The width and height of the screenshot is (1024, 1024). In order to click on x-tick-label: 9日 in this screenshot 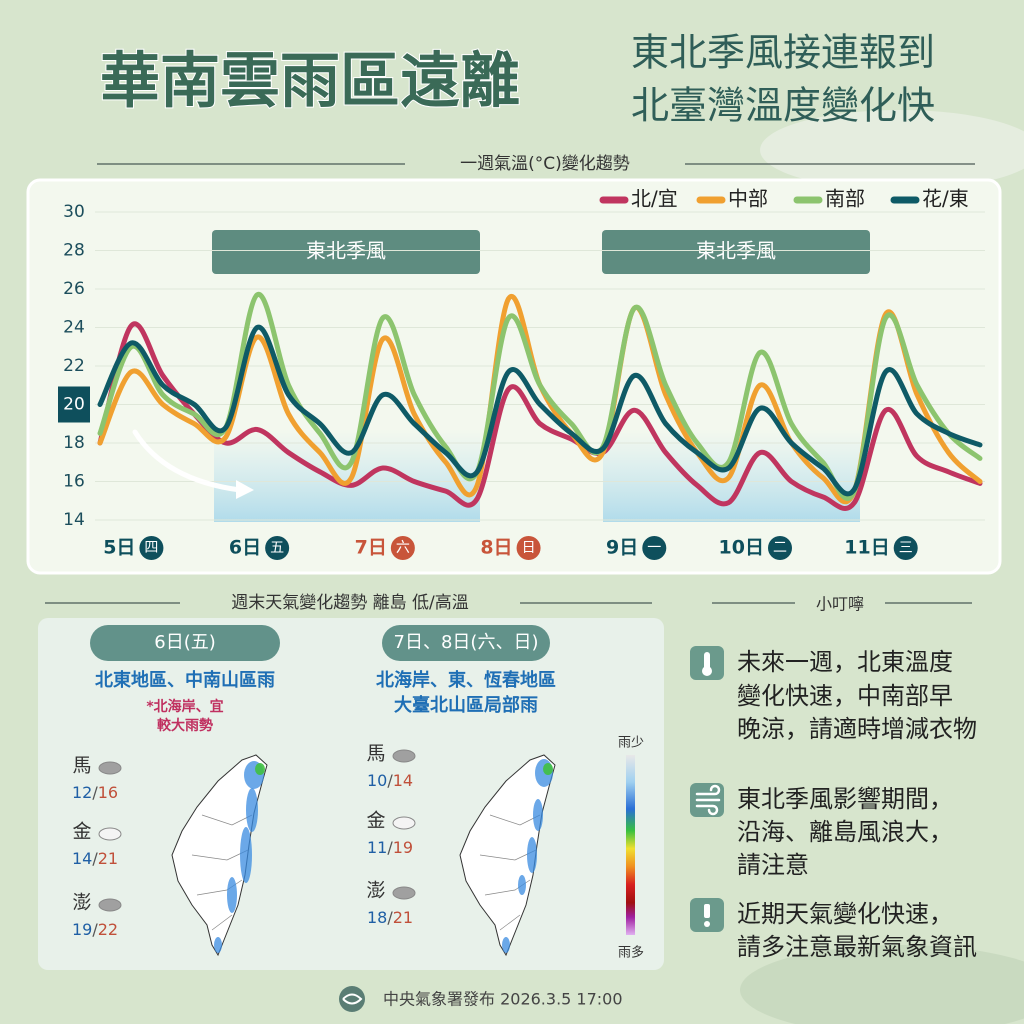, I will do `click(622, 548)`.